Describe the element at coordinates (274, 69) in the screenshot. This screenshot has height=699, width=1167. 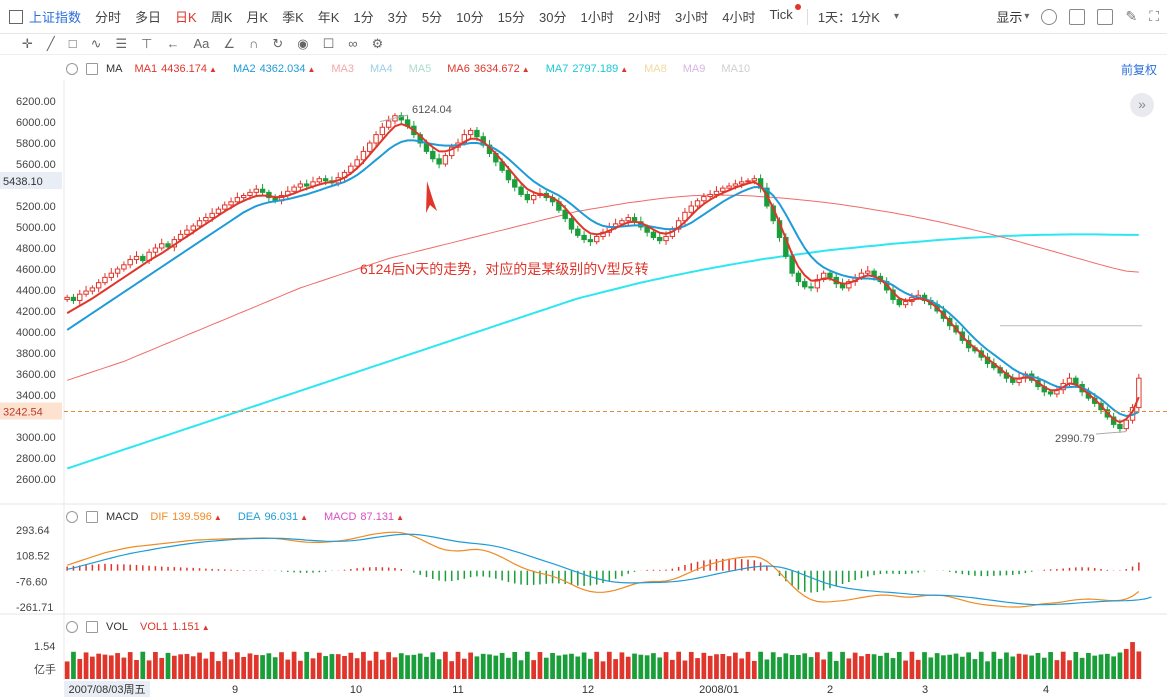
I see `ma-item: MA2 4362.034 ▲` at that location.